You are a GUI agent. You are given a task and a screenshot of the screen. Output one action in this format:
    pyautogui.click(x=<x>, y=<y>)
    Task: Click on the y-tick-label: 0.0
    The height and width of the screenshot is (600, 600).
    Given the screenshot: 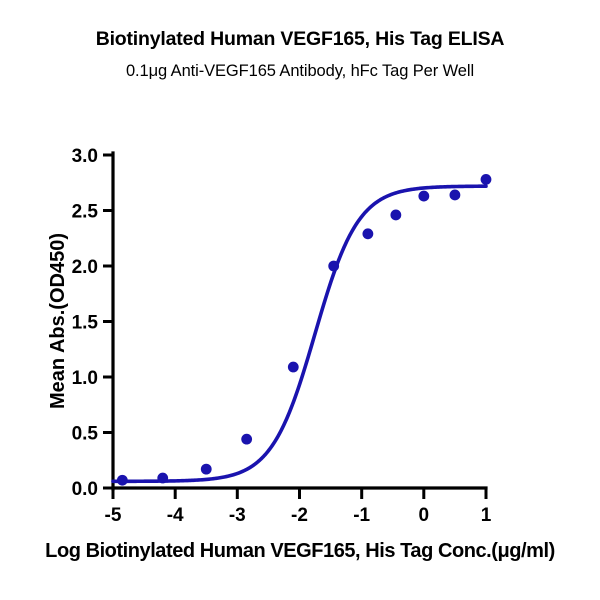 What is the action you would take?
    pyautogui.click(x=85, y=489)
    